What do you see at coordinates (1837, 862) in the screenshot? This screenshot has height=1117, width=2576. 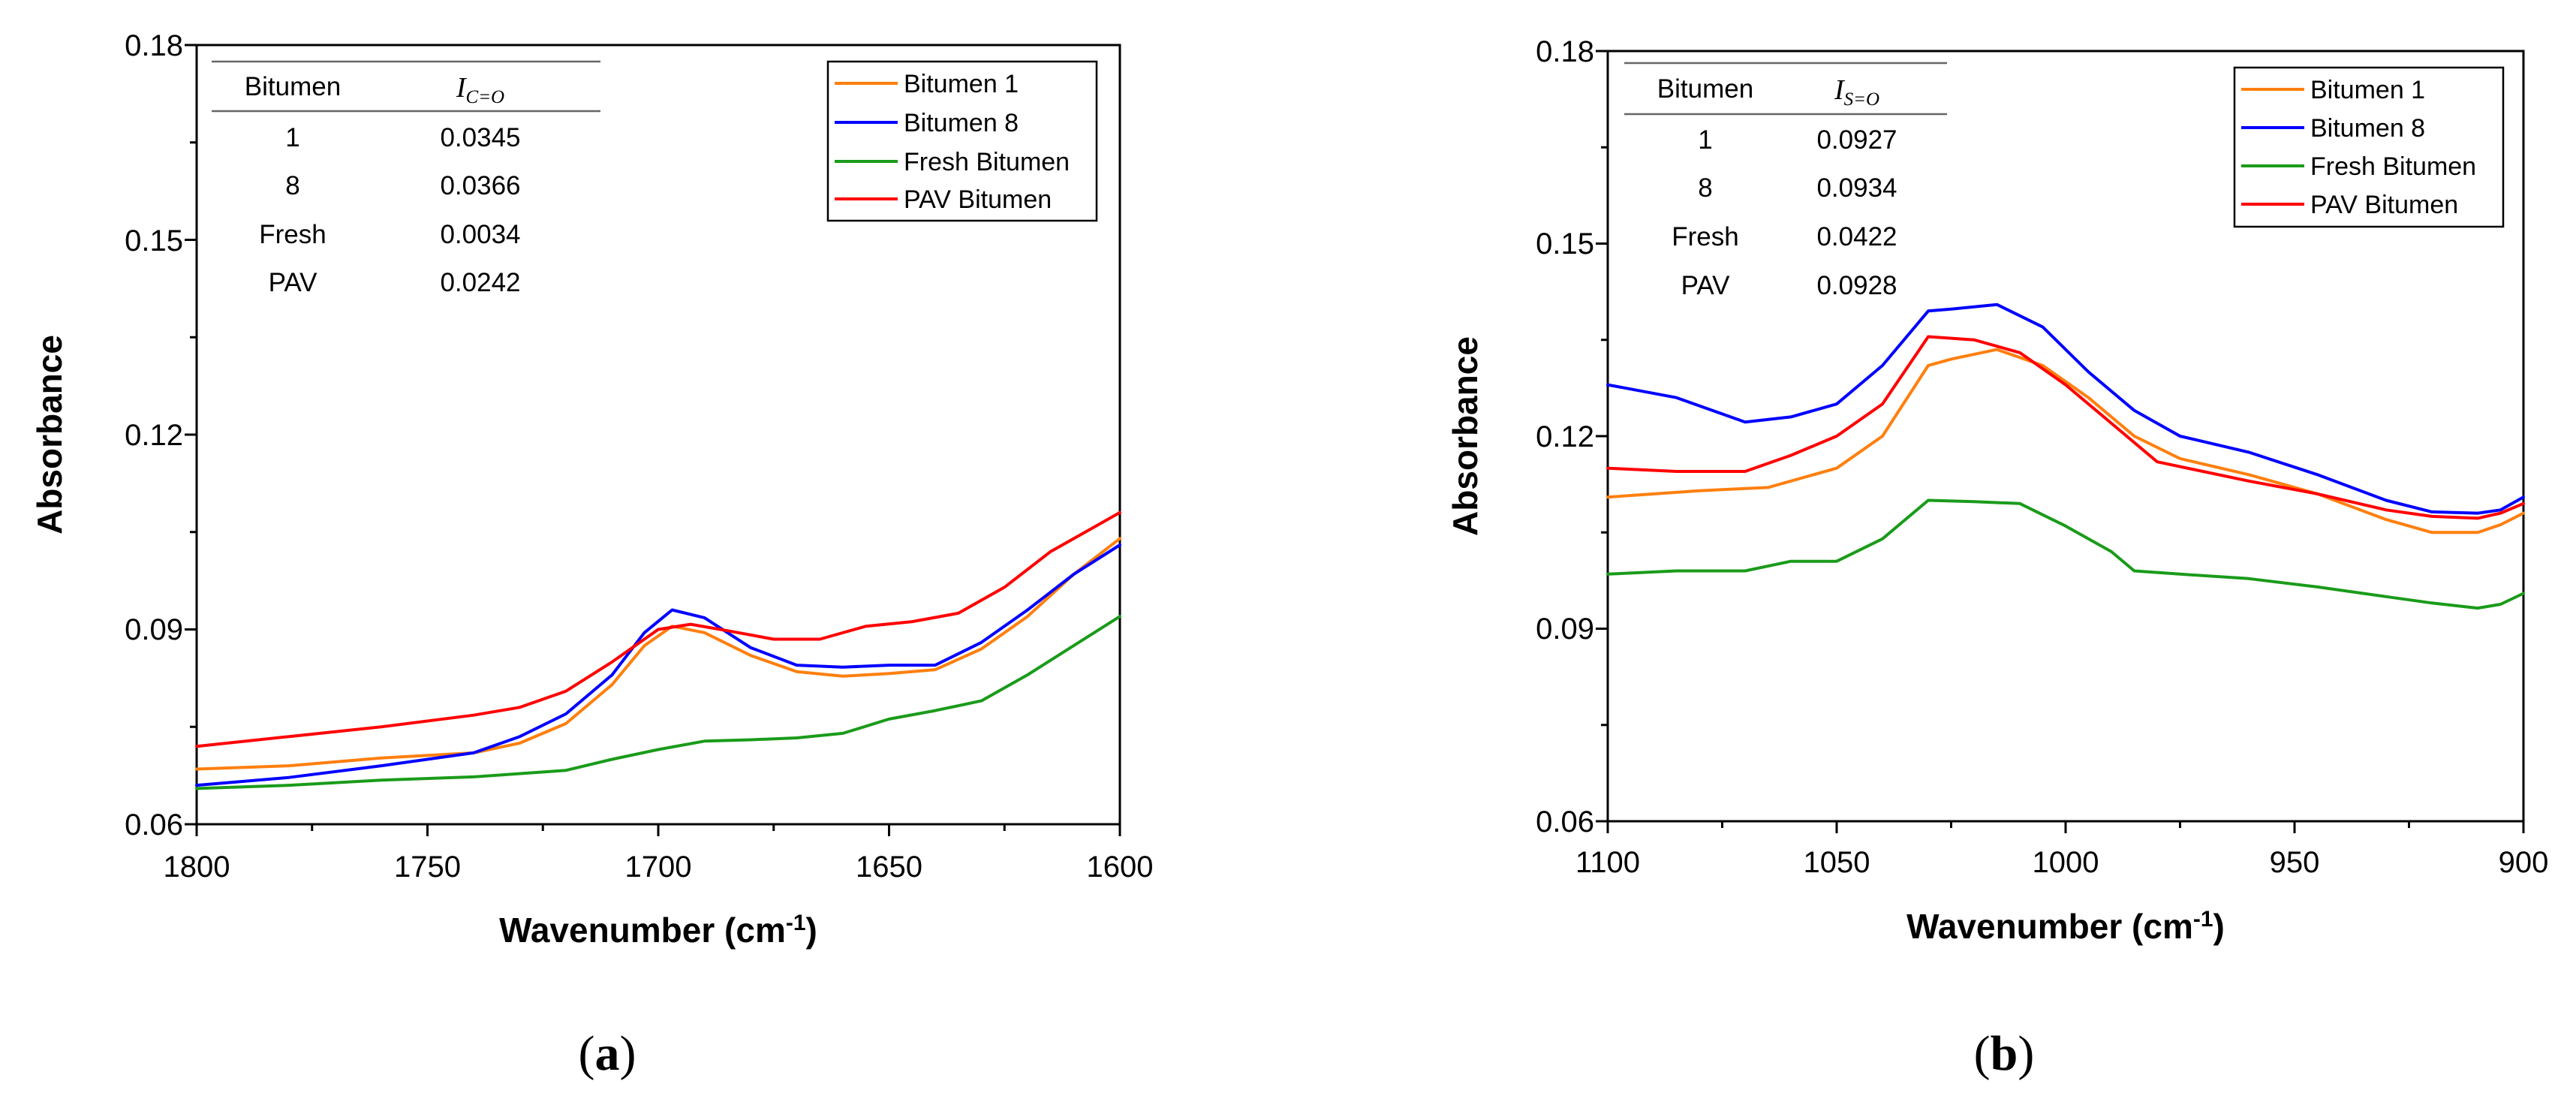 I see `x-tick-label: 1050` at bounding box center [1837, 862].